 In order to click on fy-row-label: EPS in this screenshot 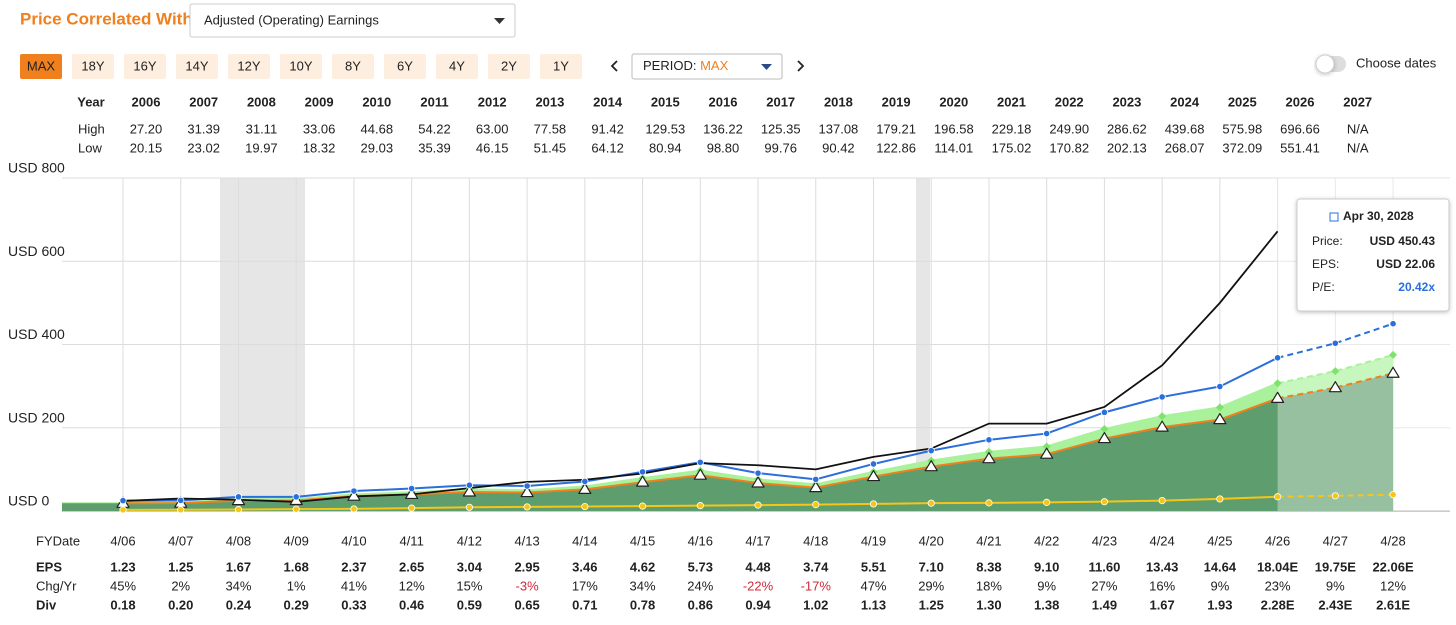, I will do `click(49, 566)`.